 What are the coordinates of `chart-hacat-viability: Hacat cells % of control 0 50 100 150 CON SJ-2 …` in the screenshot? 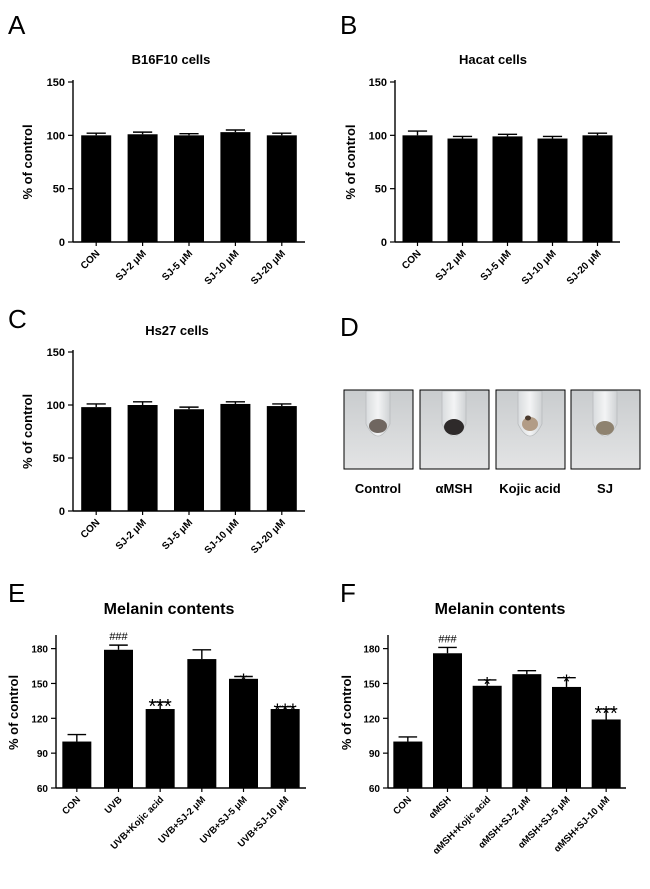 It's located at (481, 169).